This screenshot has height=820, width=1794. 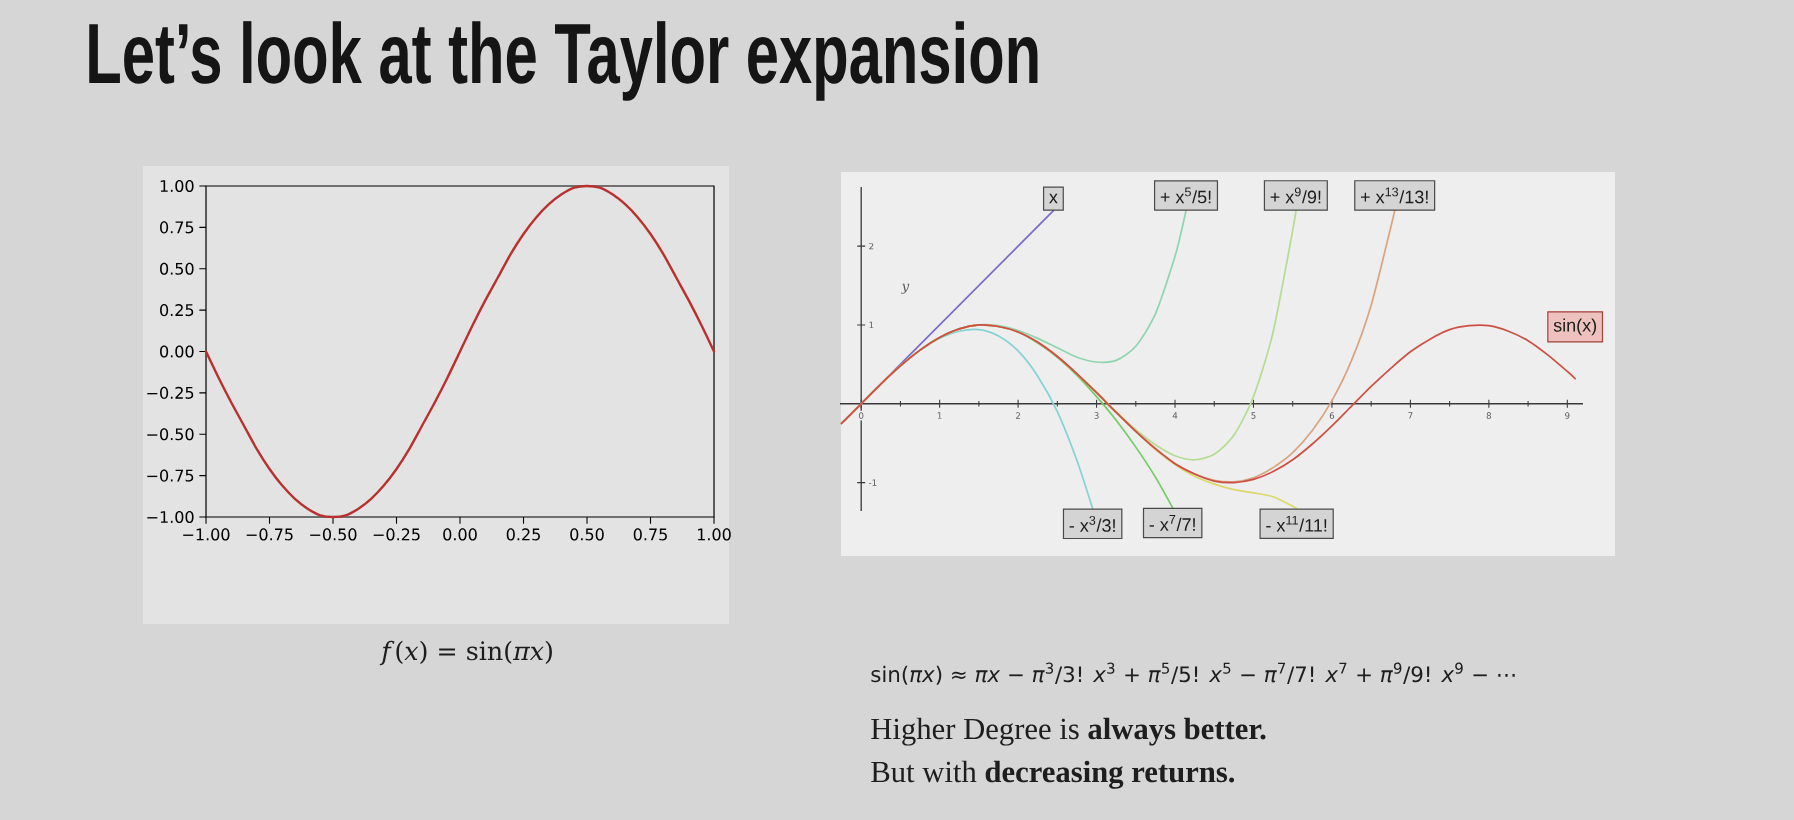 I want to click on x-tick-label: 8, so click(x=1489, y=415).